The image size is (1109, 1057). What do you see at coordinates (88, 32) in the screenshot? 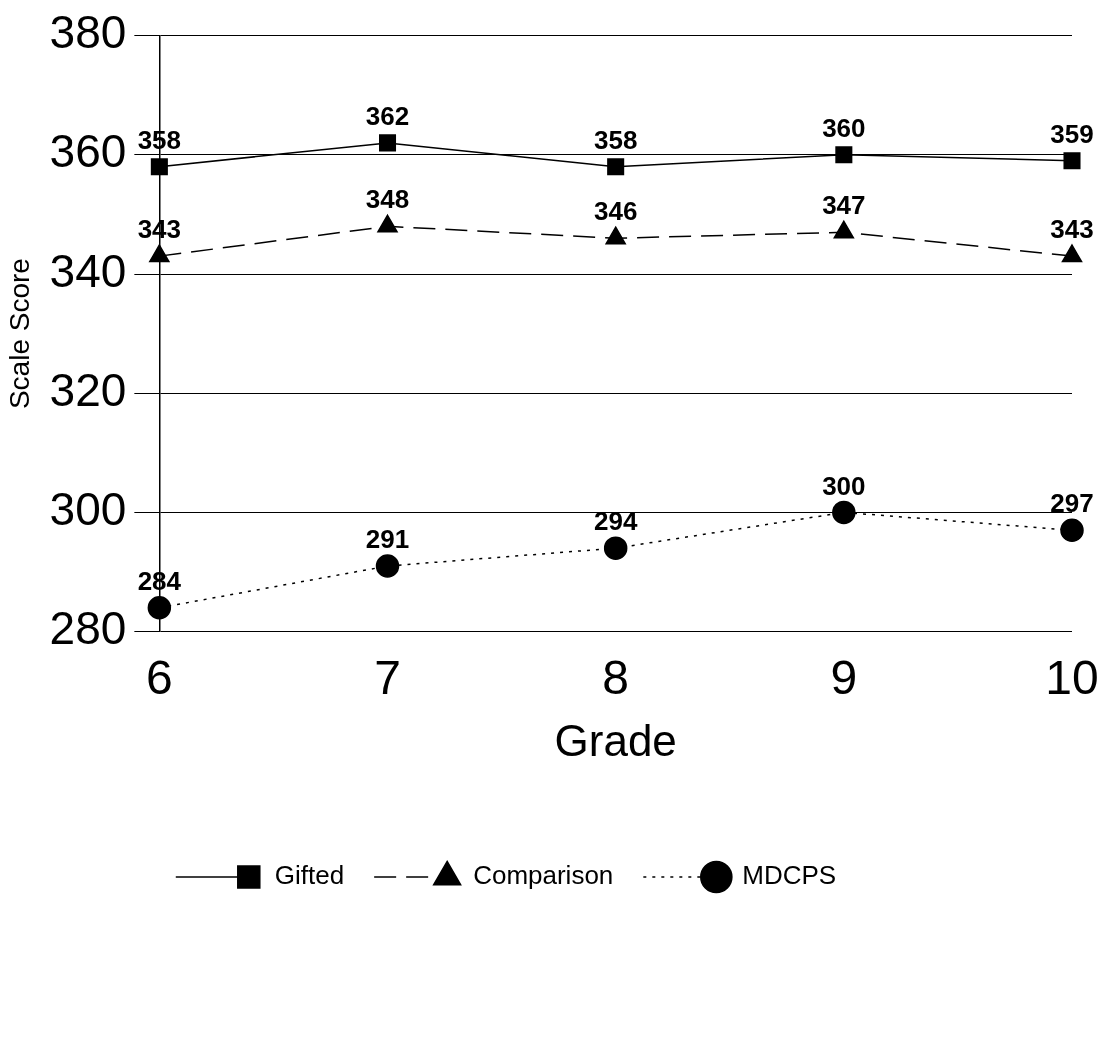
I see `y-tick-label: 380` at bounding box center [88, 32].